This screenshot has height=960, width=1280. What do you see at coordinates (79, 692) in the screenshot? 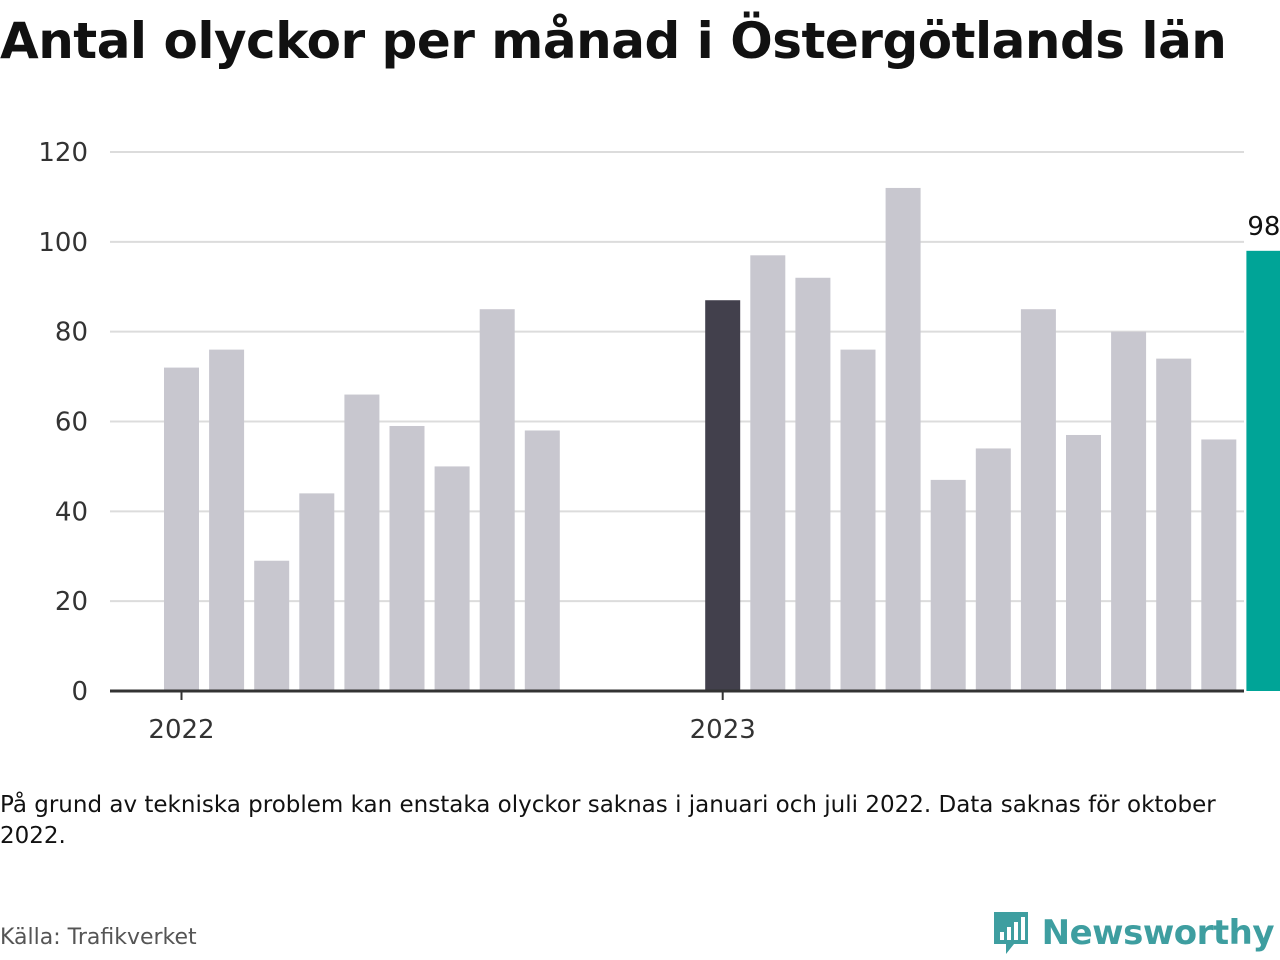
I see `y-tick-label: 0` at bounding box center [79, 692].